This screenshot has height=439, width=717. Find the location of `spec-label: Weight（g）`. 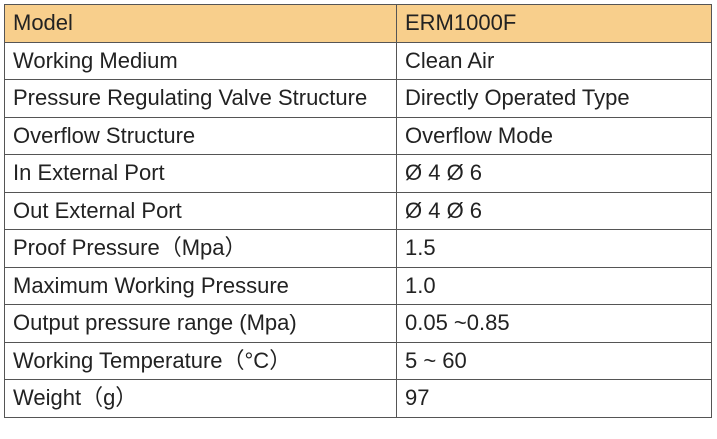

spec-label: Weight（g） is located at coordinates (200, 398).